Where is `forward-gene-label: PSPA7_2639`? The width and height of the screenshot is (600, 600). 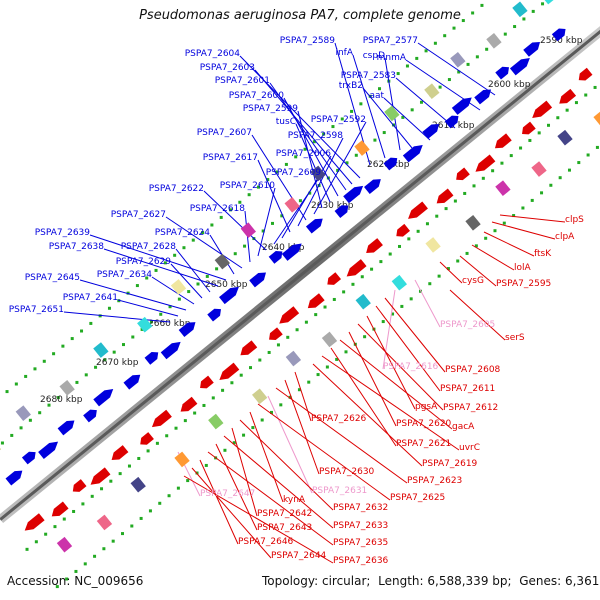 forward-gene-label: PSPA7_2639 is located at coordinates (63, 233).